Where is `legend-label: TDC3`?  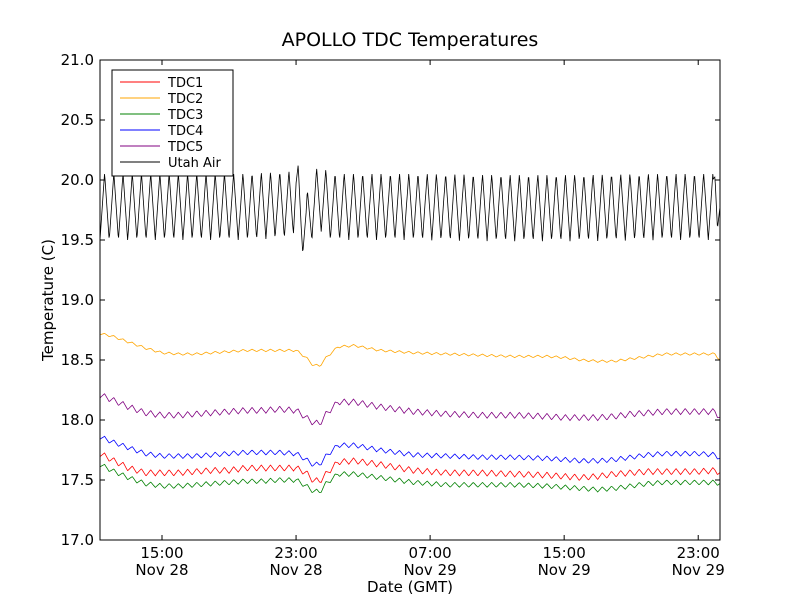
legend-label: TDC3 is located at coordinates (185, 115).